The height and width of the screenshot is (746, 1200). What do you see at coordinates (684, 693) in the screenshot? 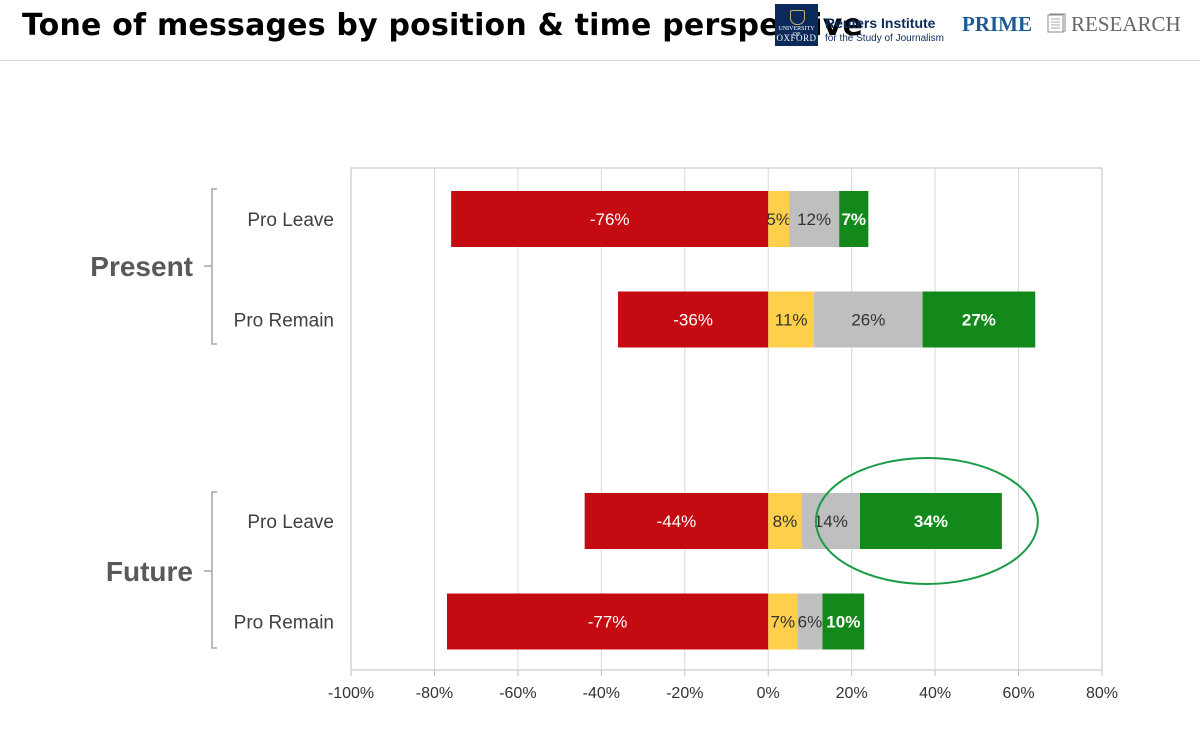
I see `x-tick-label: -20%` at bounding box center [684, 693].